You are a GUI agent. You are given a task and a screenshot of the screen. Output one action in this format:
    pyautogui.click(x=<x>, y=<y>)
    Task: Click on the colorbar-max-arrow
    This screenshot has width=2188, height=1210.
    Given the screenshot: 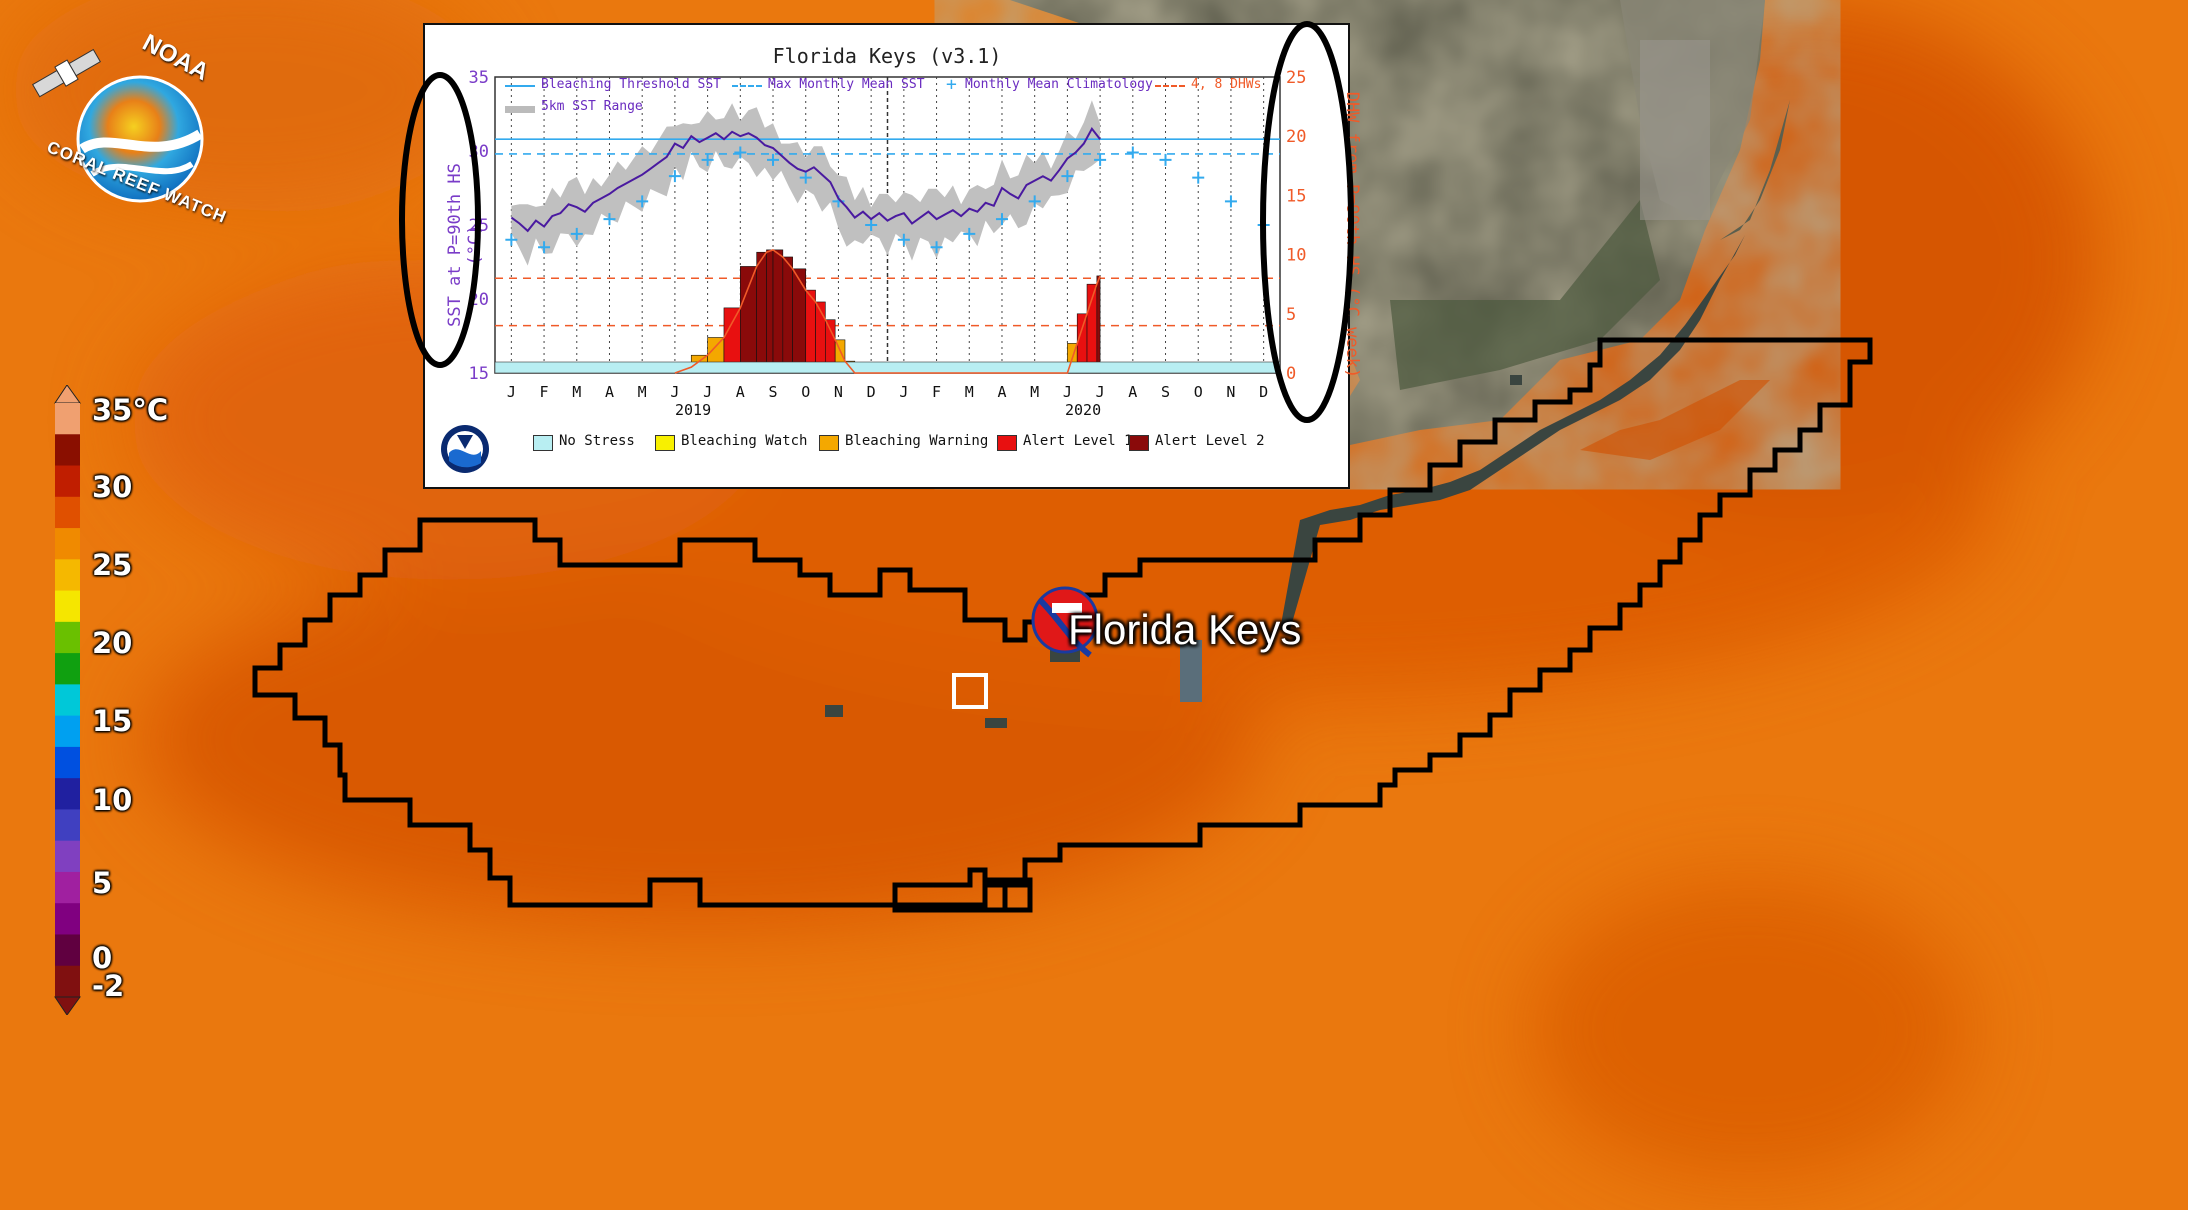 What is the action you would take?
    pyautogui.click(x=67, y=394)
    